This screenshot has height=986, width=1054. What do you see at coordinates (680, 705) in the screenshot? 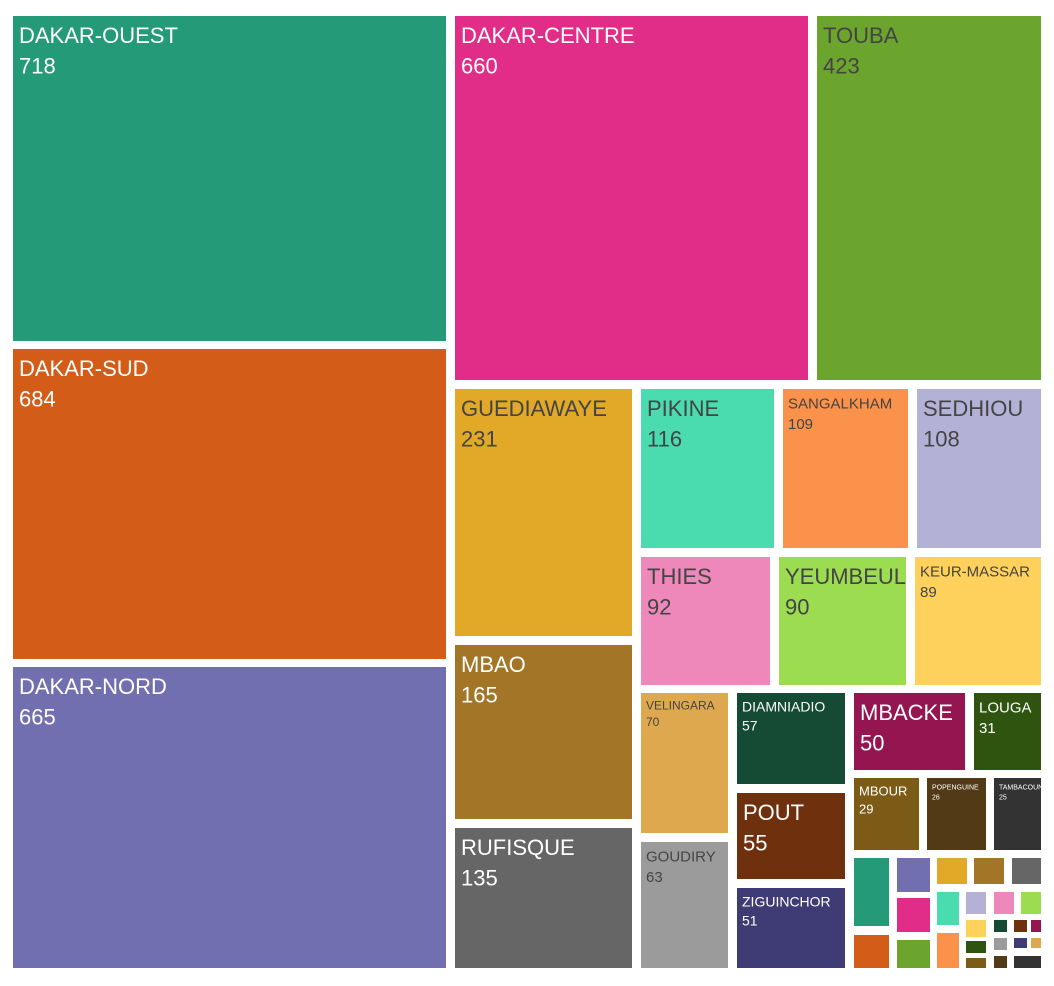
I see `tile-label: VELINGARA` at bounding box center [680, 705].